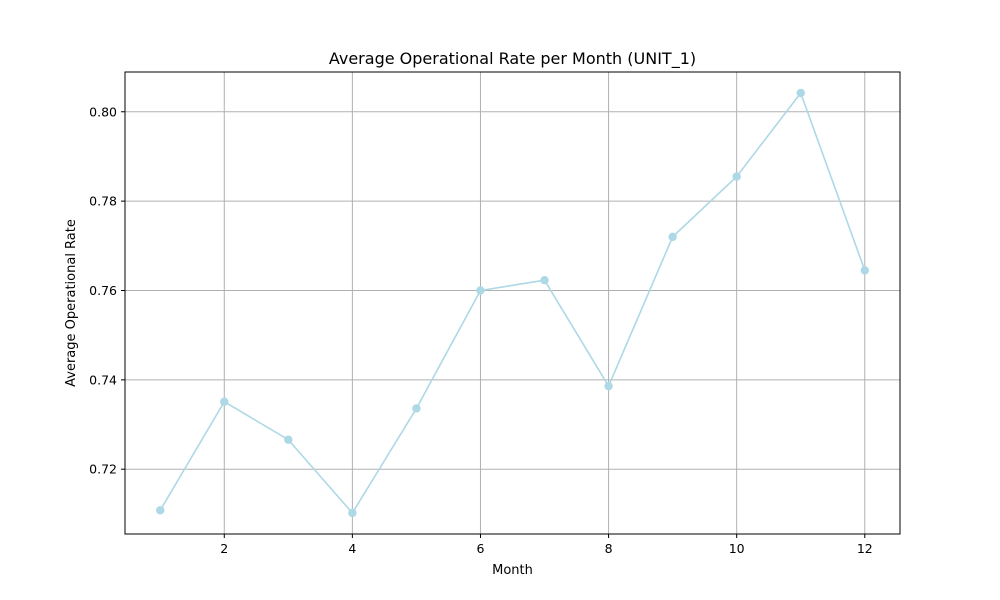 This screenshot has height=600, width=1000. Describe the element at coordinates (512, 570) in the screenshot. I see `x-axis-label: Month` at that location.